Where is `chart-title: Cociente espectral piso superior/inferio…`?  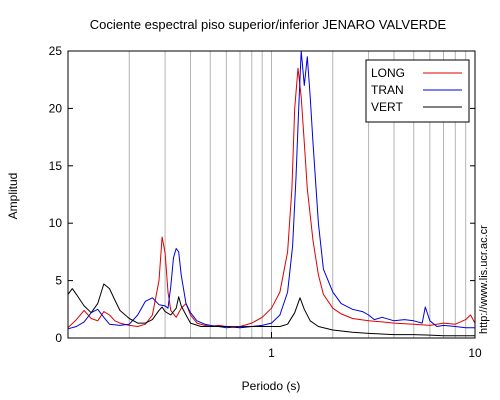 chart-title: Cociente espectral piso superior/inferio… is located at coordinates (268, 24).